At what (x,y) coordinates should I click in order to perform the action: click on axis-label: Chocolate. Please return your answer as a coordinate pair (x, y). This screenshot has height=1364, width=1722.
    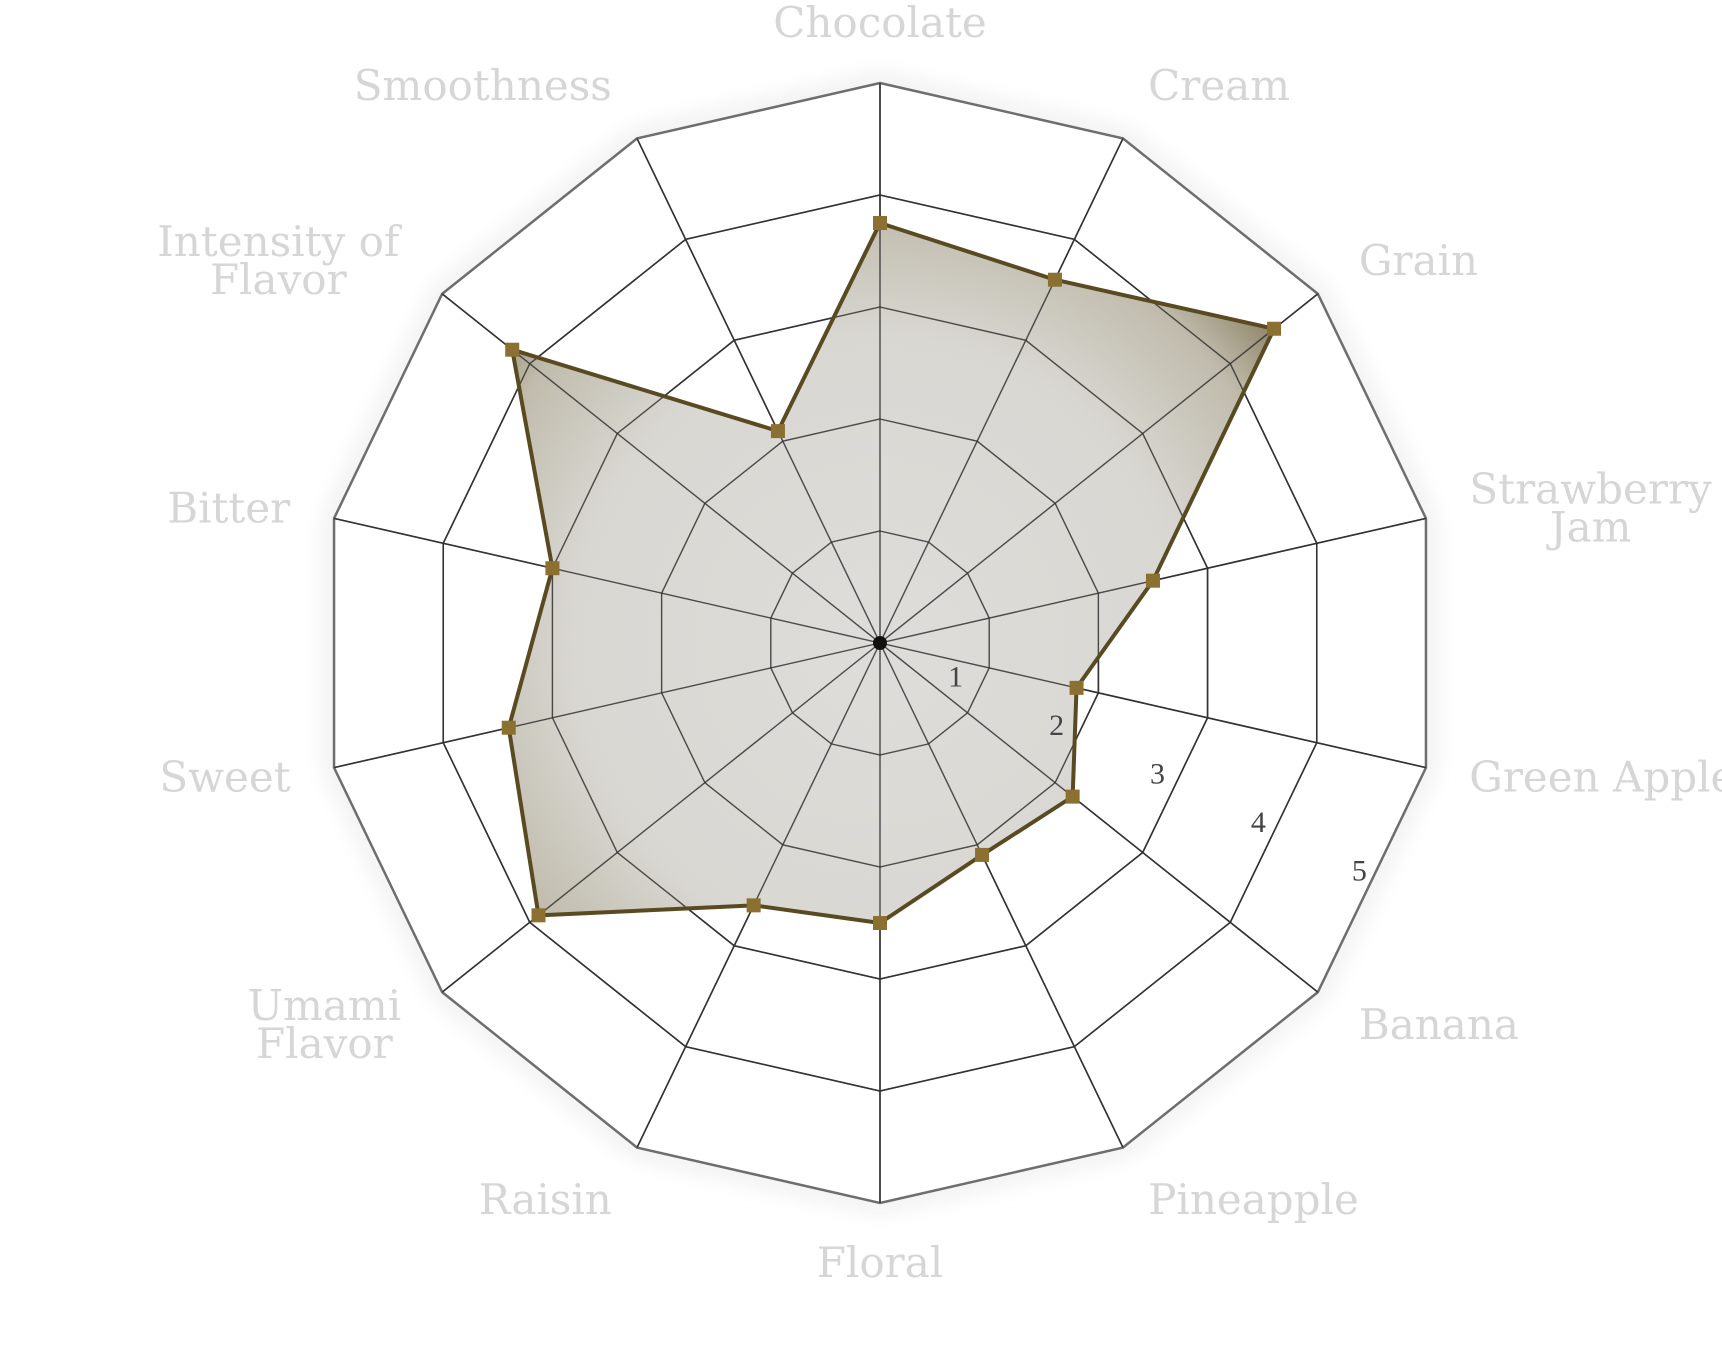
    Looking at the image, I should click on (880, 23).